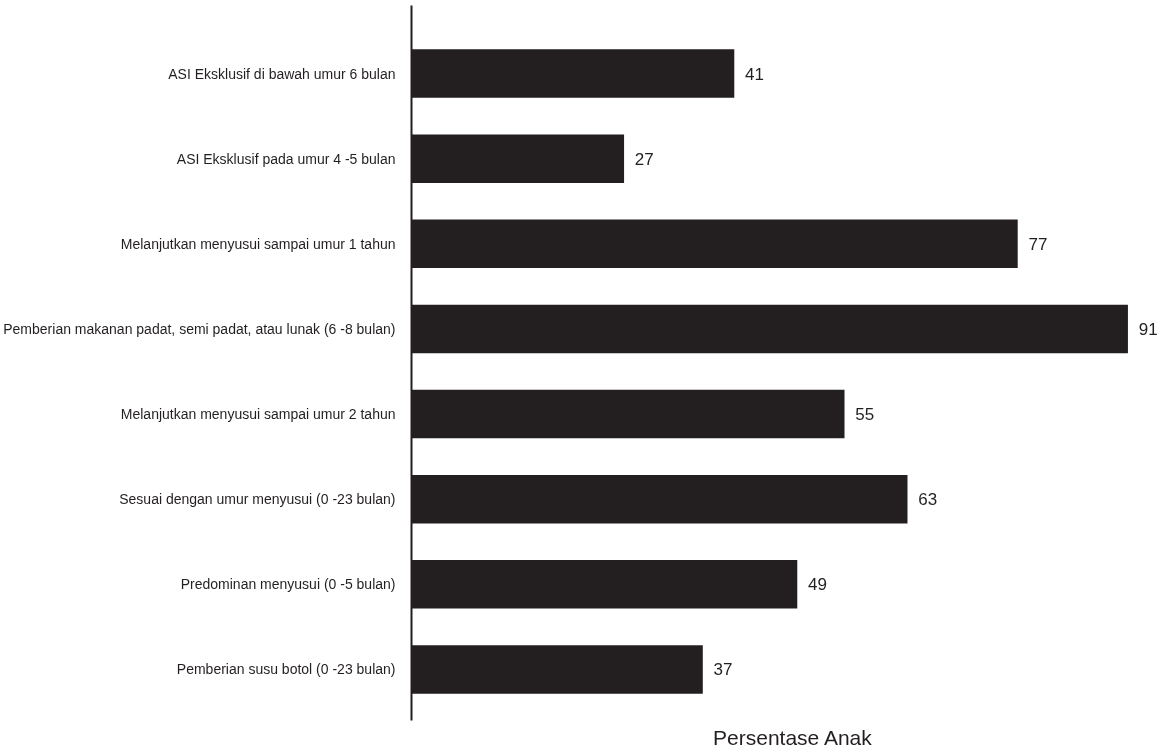 This screenshot has width=1174, height=751. What do you see at coordinates (723, 670) in the screenshot?
I see `data-label: 37` at bounding box center [723, 670].